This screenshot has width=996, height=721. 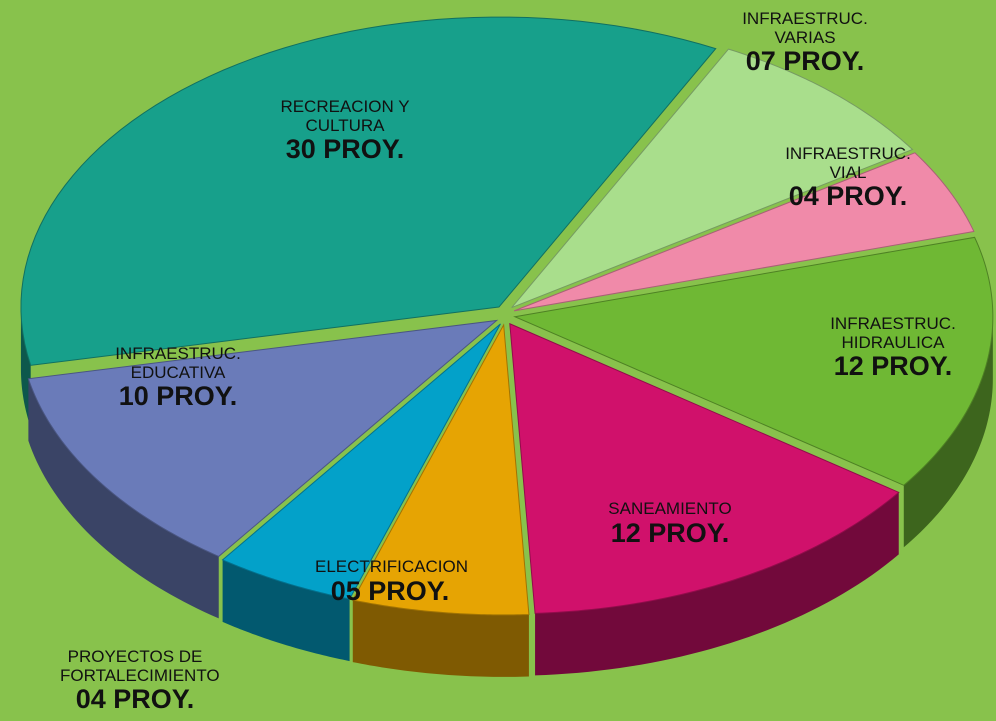 I want to click on category-label: INFRAESTRUC. EDUCATIVA, so click(x=178, y=363).